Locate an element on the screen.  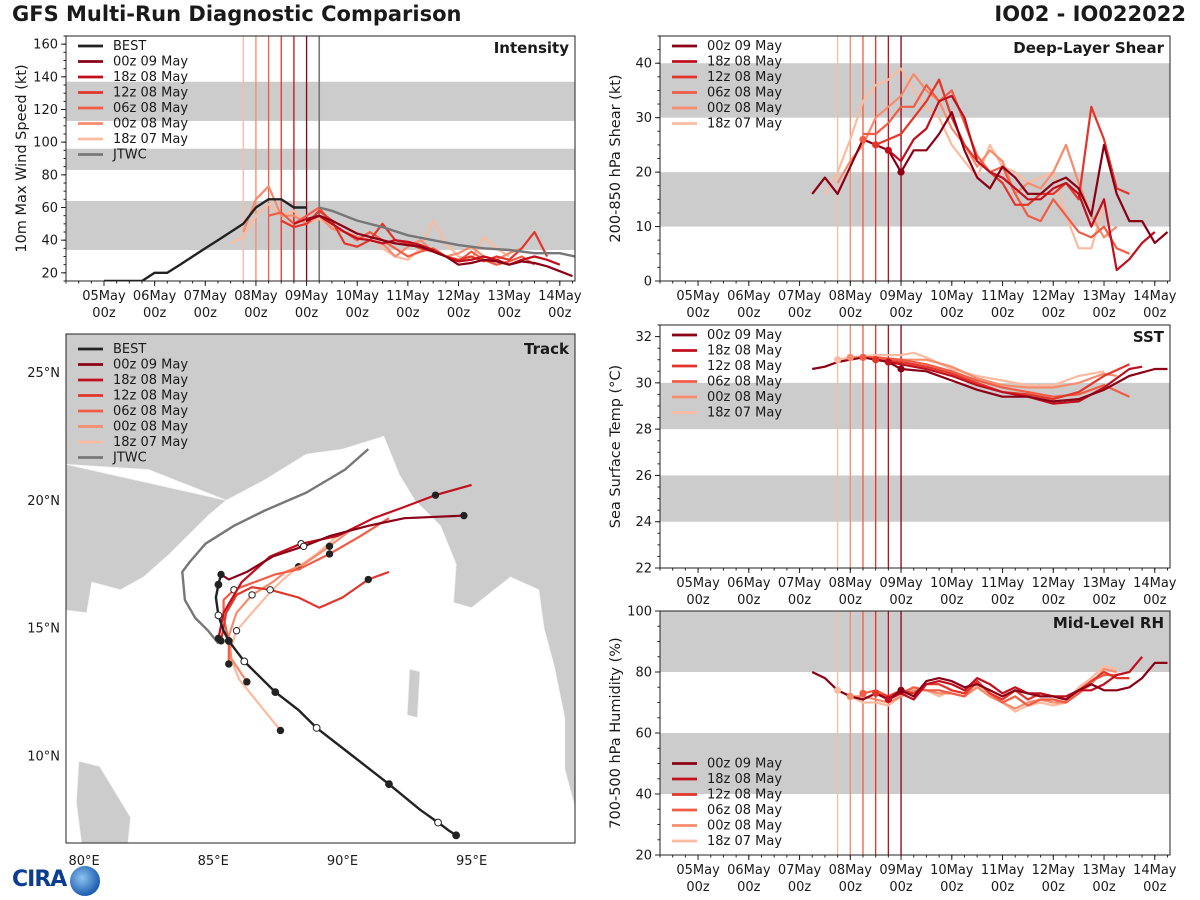
intensity-xtick-day: 08May is located at coordinates (256, 296).